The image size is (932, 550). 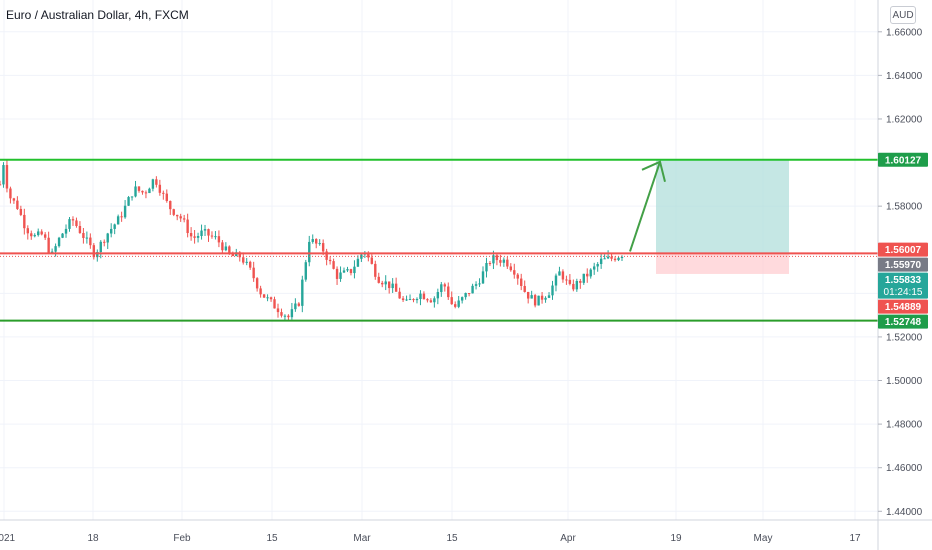 What do you see at coordinates (763, 538) in the screenshot?
I see `x-tick-label: May` at bounding box center [763, 538].